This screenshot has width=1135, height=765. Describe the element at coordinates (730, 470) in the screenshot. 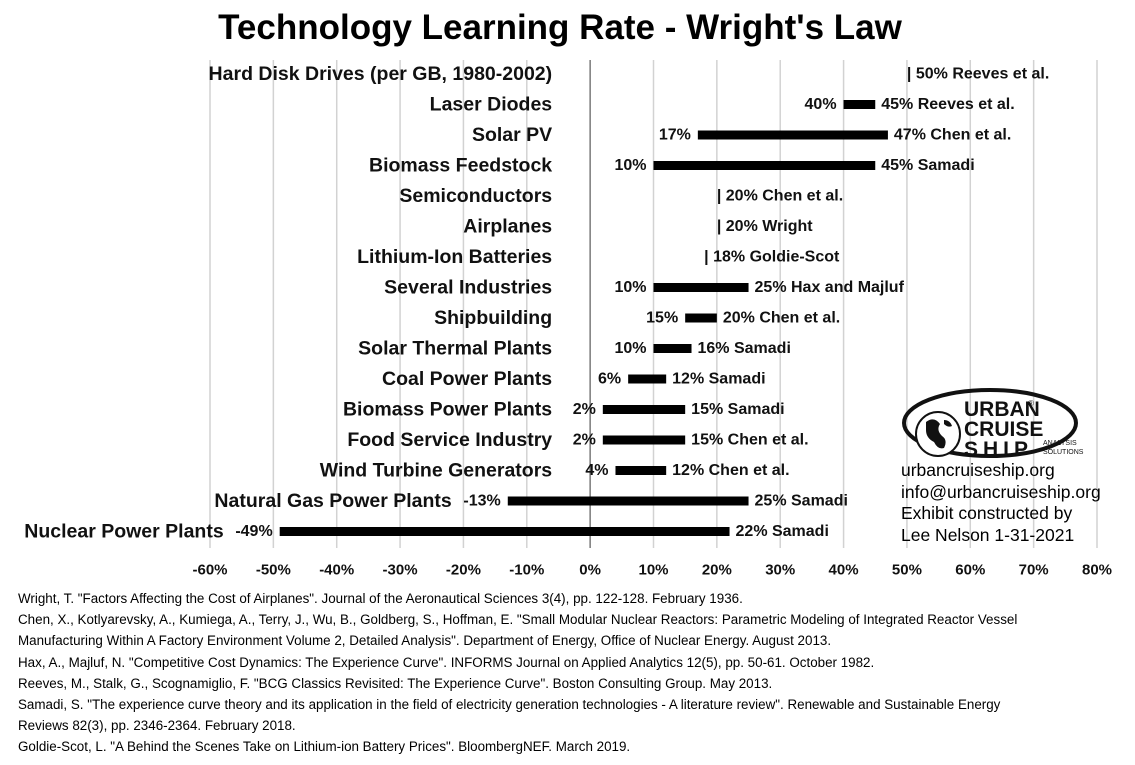

I see `high-value-label: 12% Chen et al.` at that location.